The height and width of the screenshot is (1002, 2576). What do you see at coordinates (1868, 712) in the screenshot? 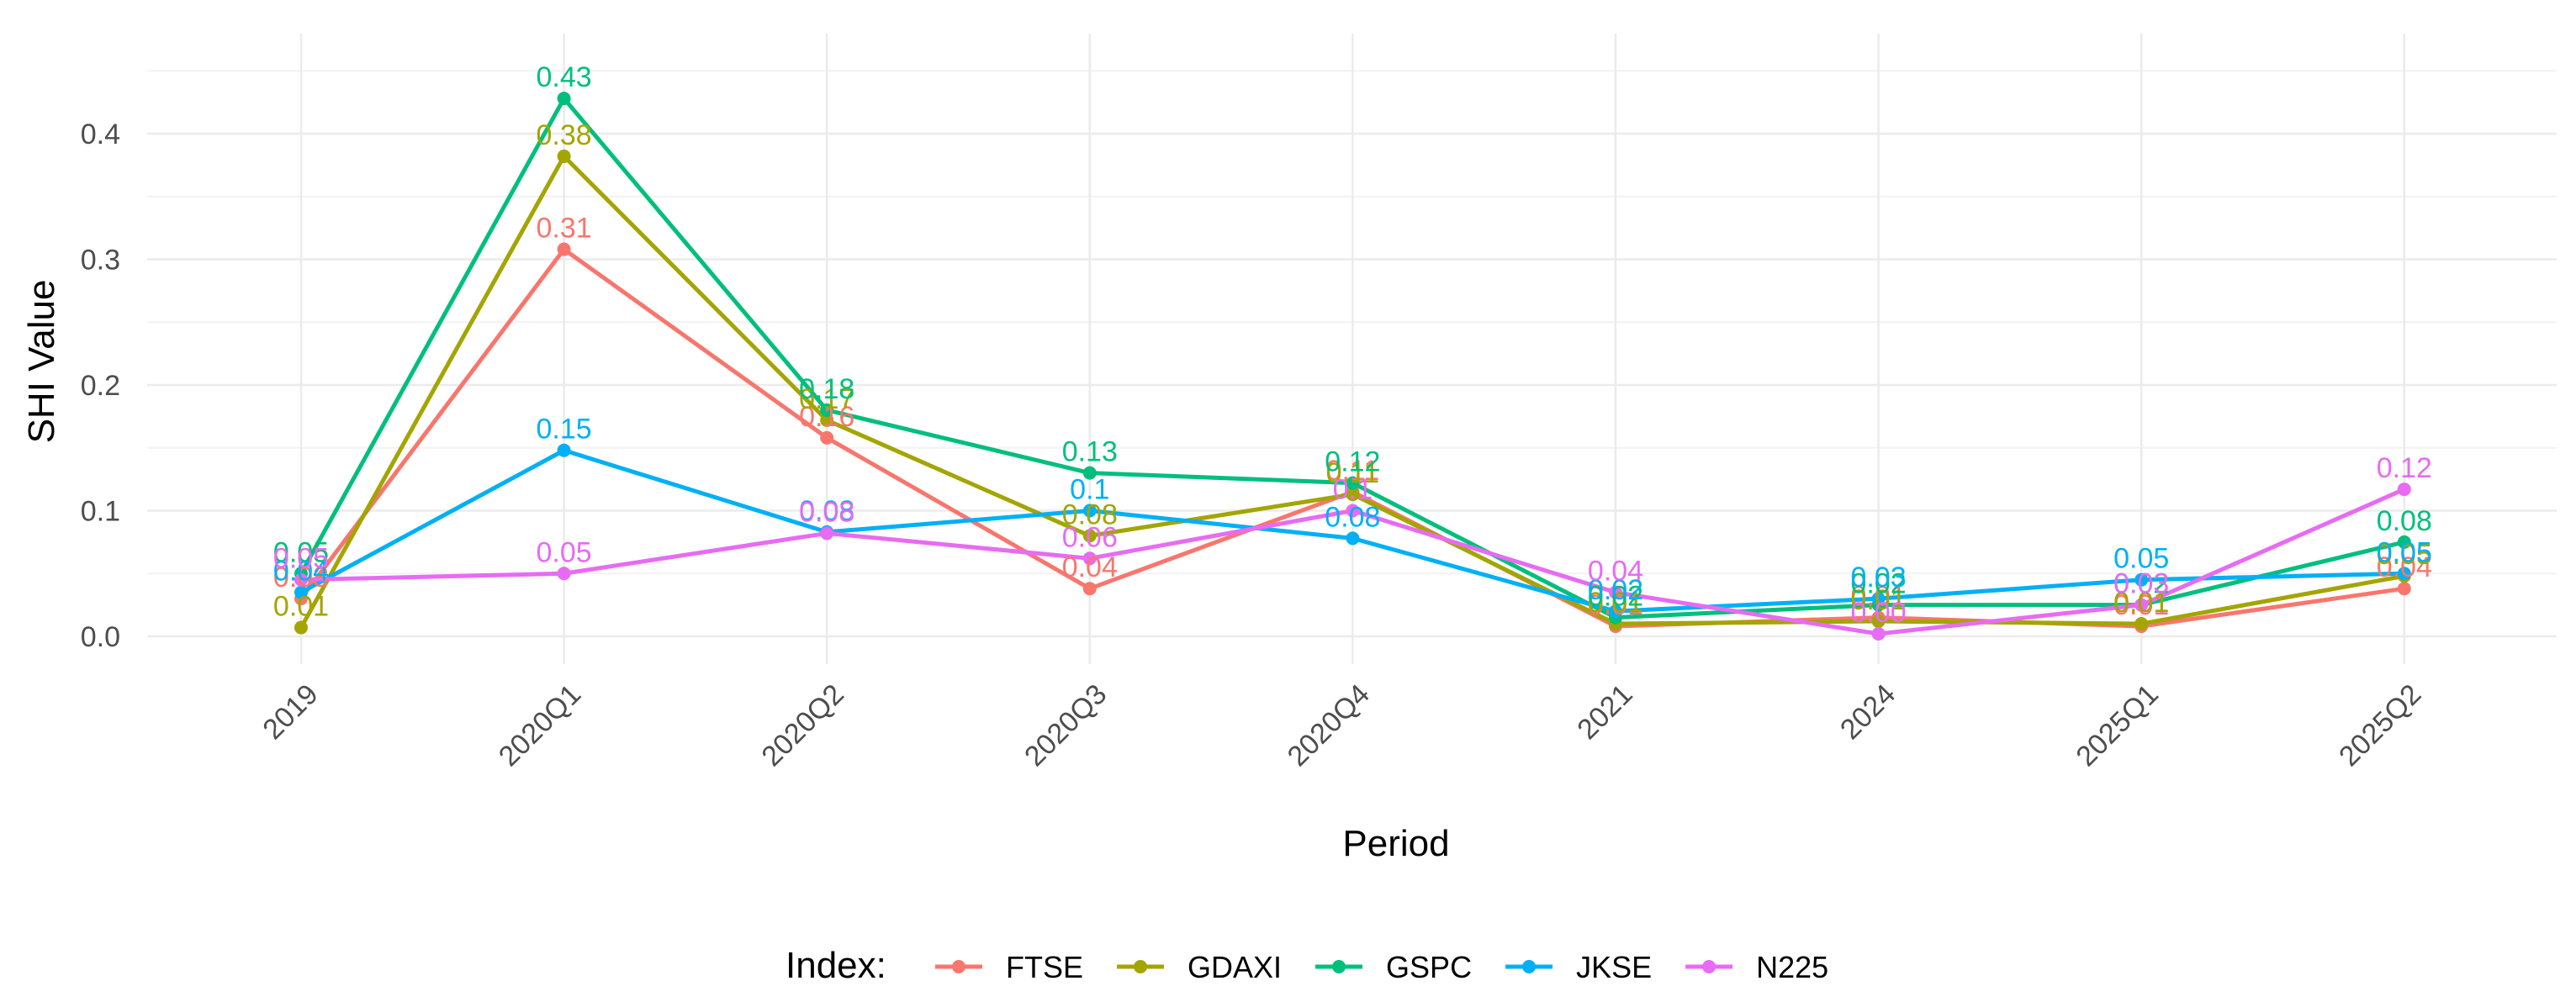
I see `x-tick-label: 2024` at bounding box center [1868, 712].